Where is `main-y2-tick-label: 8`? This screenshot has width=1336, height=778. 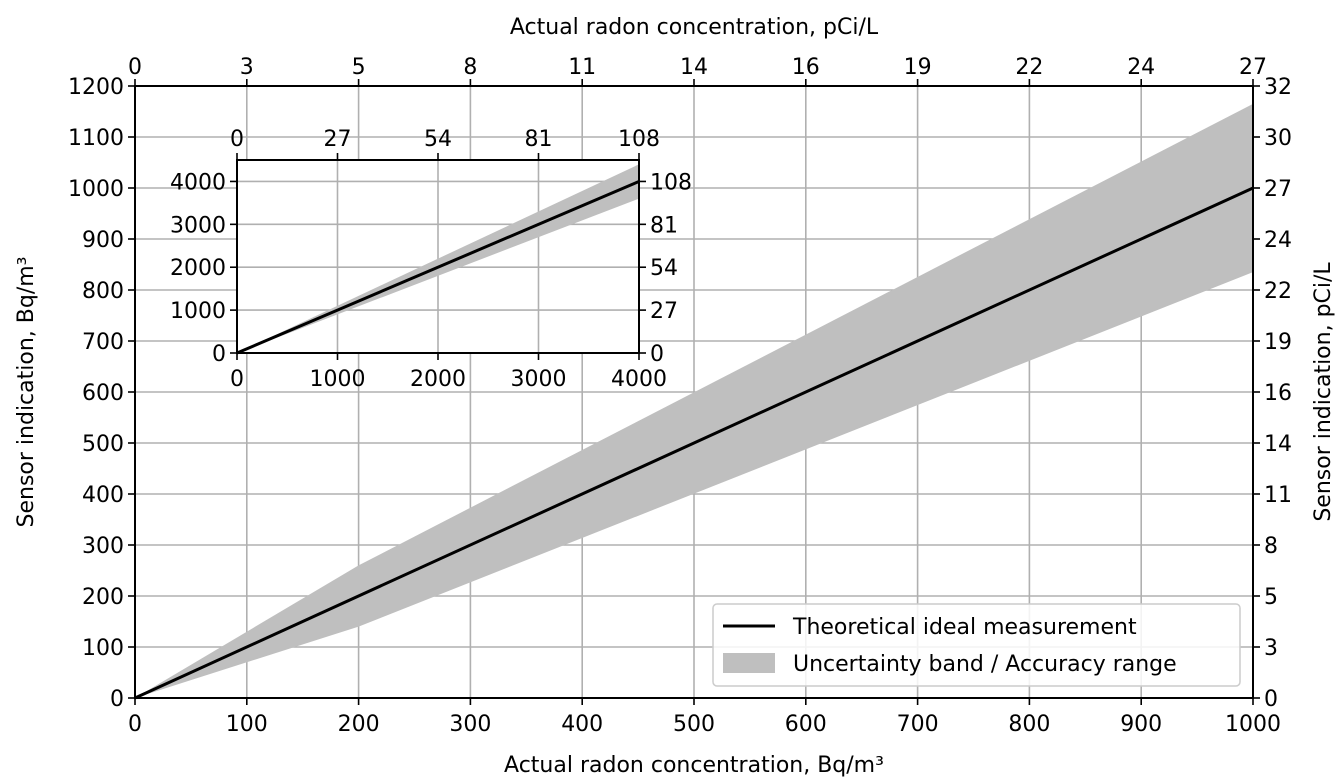
main-y2-tick-label: 8 is located at coordinates (1271, 546).